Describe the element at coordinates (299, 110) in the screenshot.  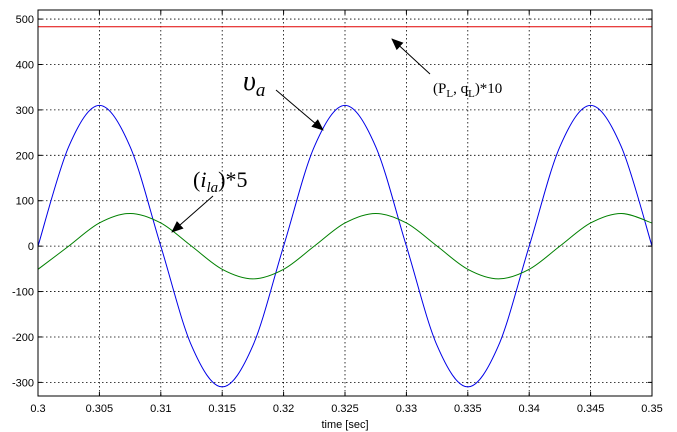
I see `annotation-va-arrow` at that location.